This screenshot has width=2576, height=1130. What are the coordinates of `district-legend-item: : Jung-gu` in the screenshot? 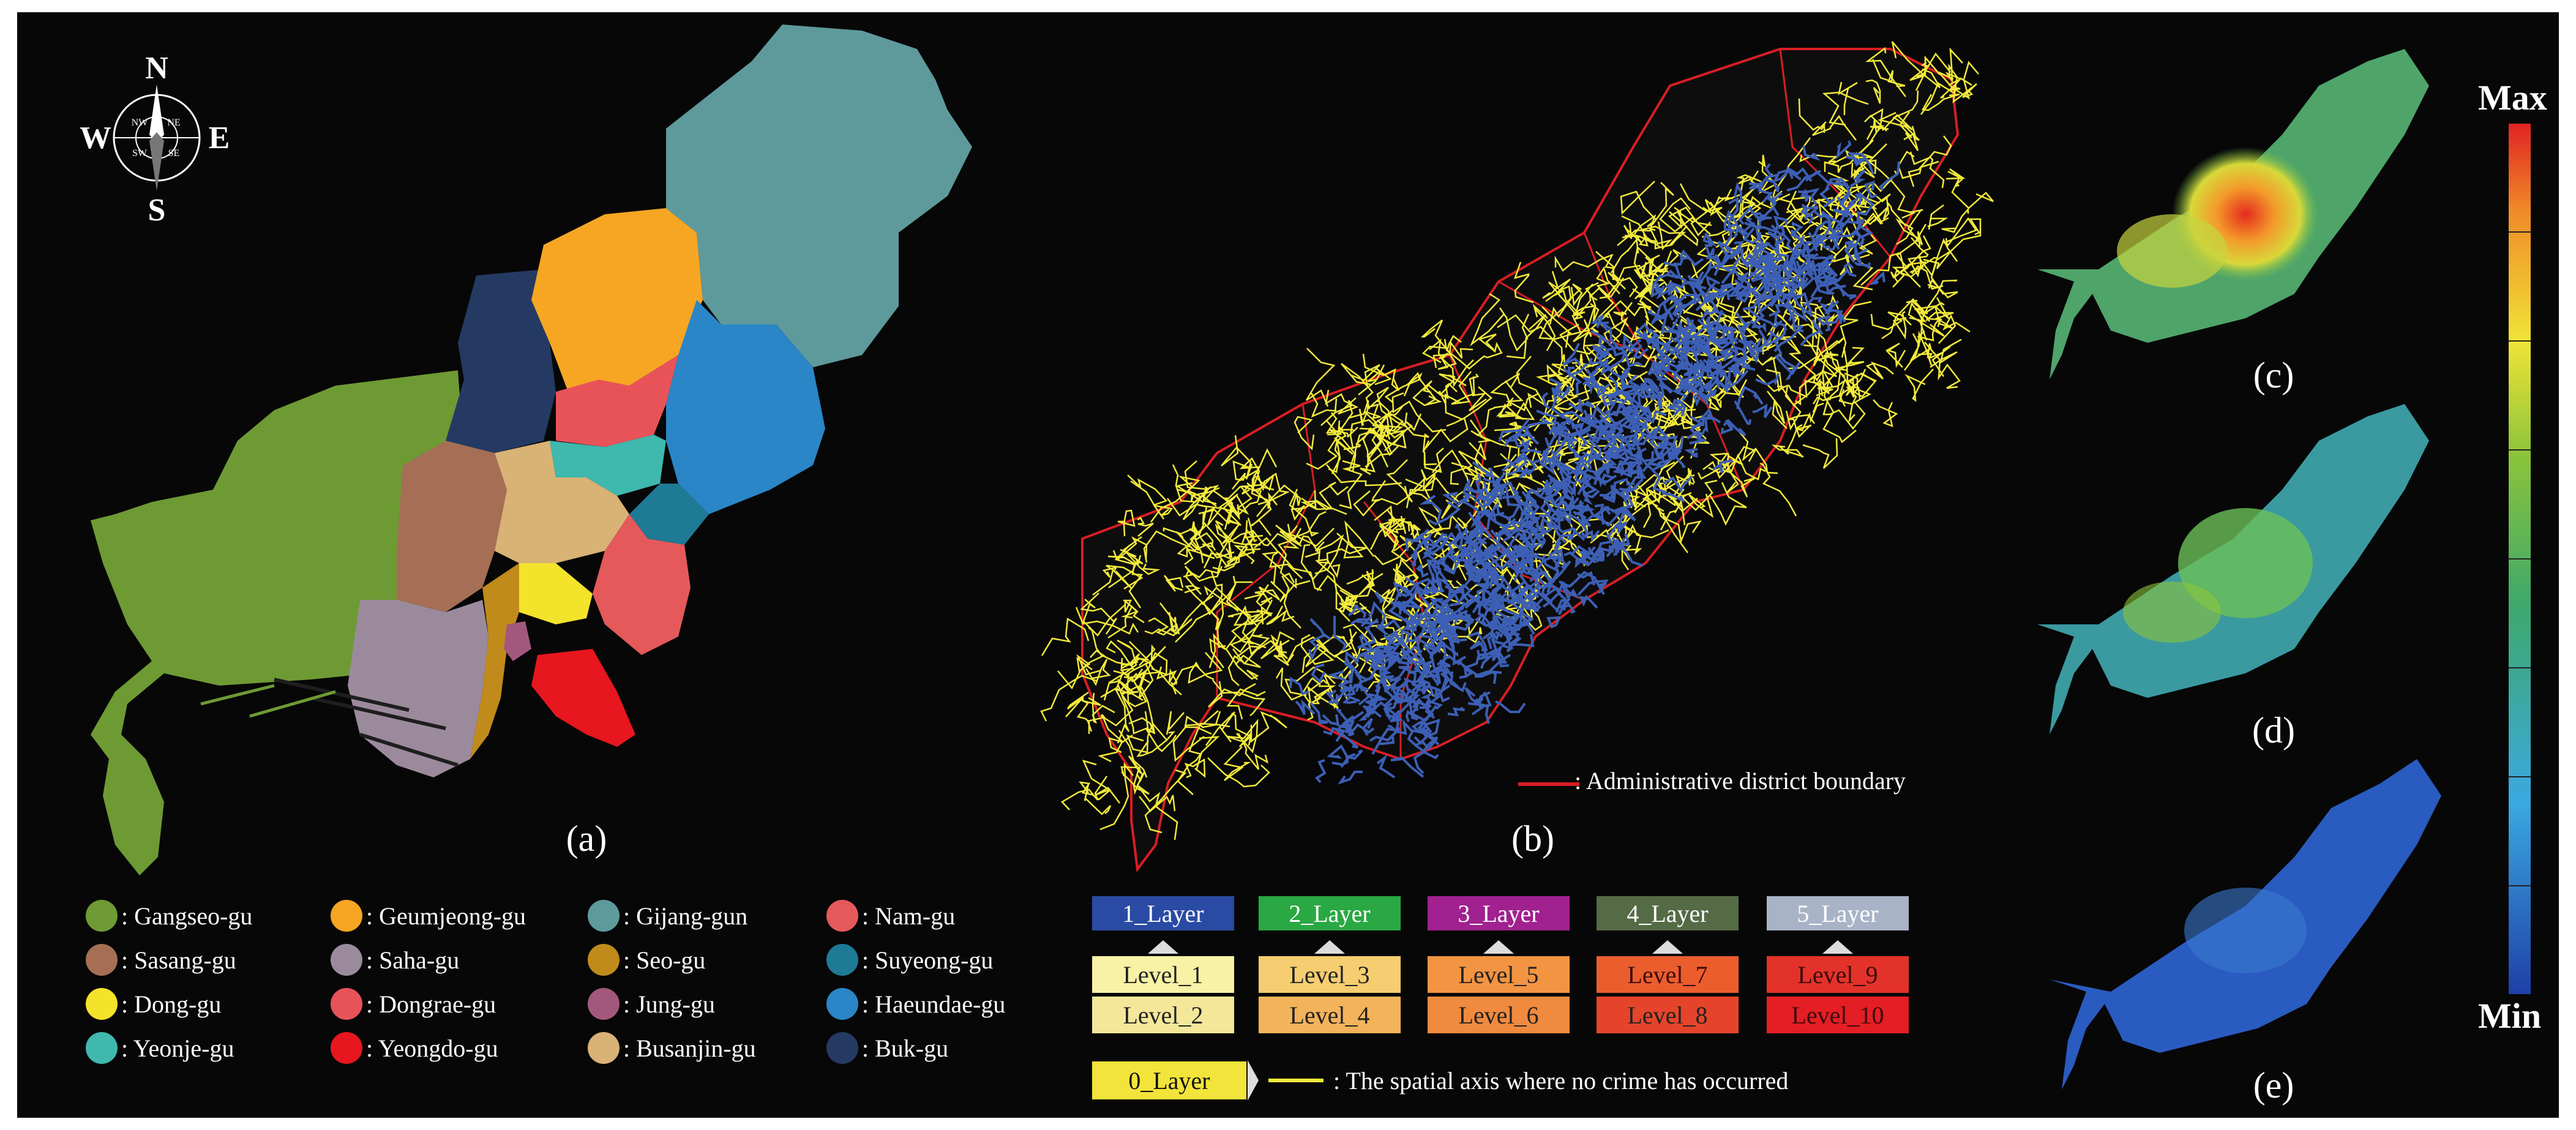 It's located at (651, 1004).